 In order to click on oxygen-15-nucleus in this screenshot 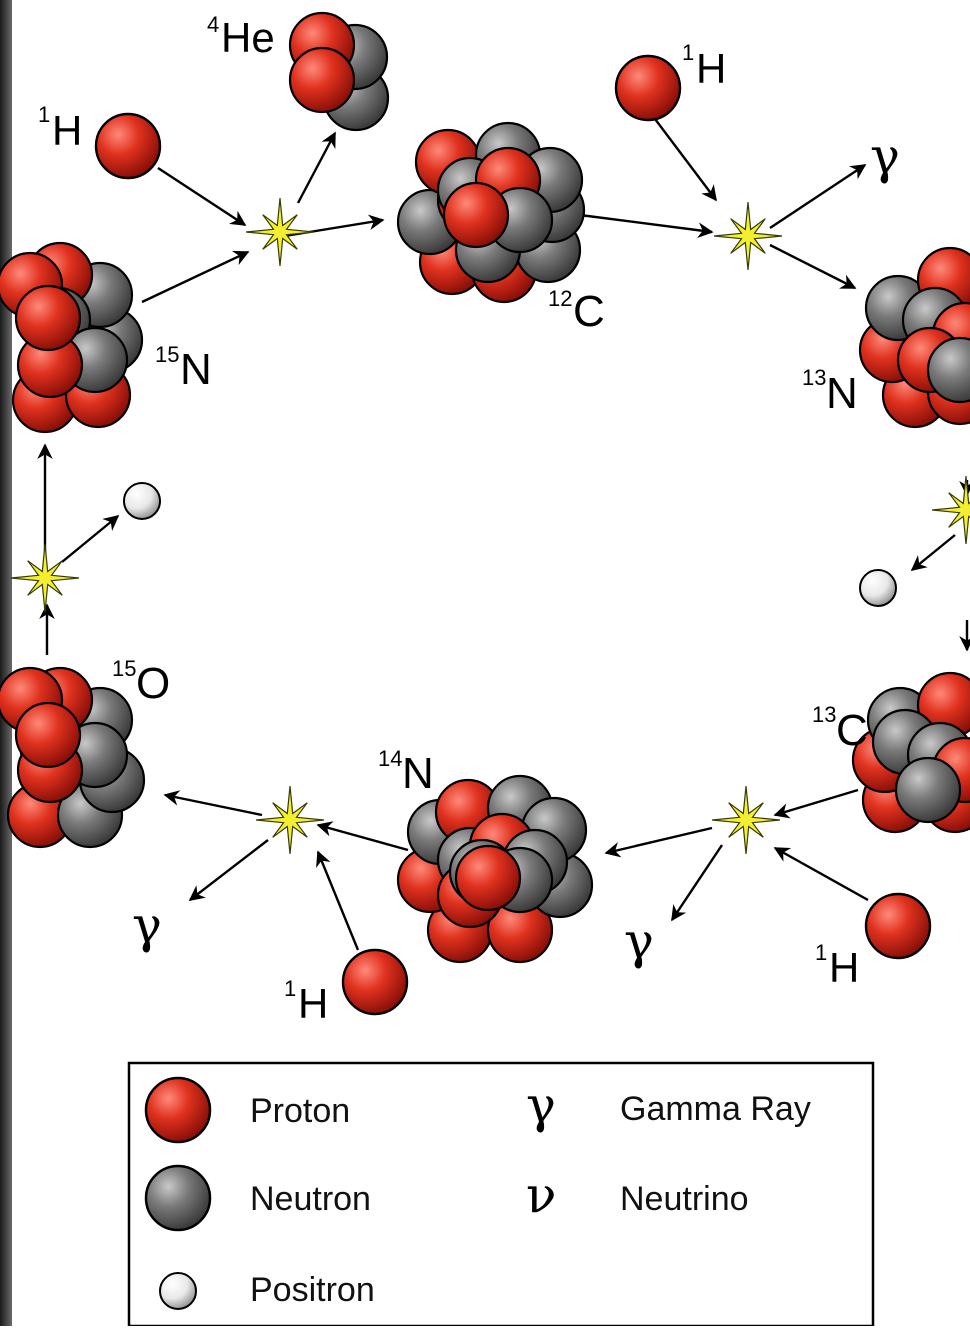, I will do `click(73, 757)`.